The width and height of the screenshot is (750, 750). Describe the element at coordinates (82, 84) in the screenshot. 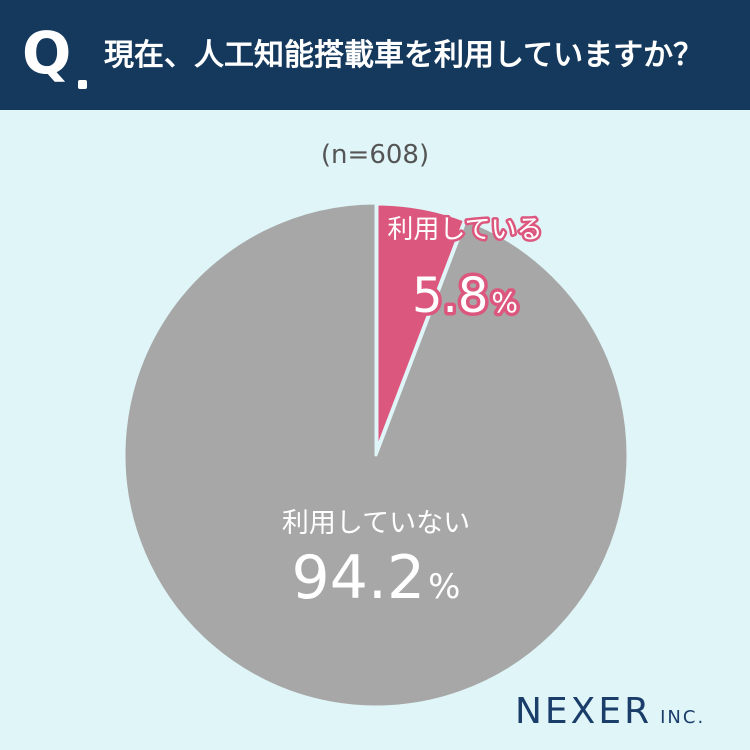

I see `question-mark-dot` at that location.